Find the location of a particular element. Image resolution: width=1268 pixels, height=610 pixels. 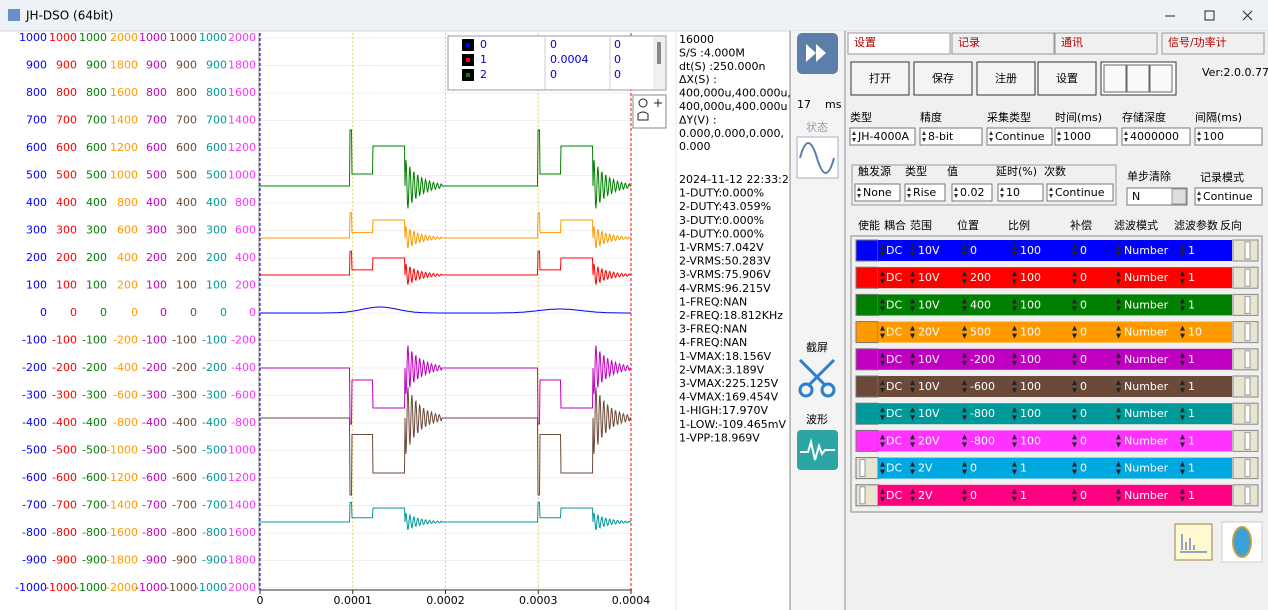

device-icon is located at coordinates (1242, 542).